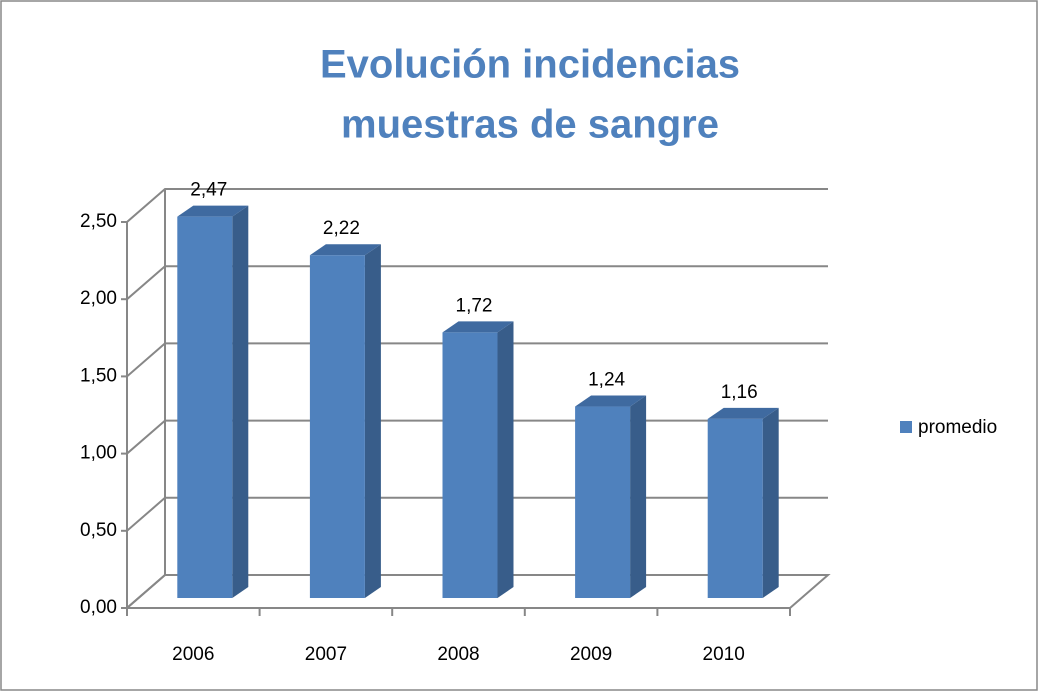  I want to click on y-tick-label: 1,50, so click(98, 375).